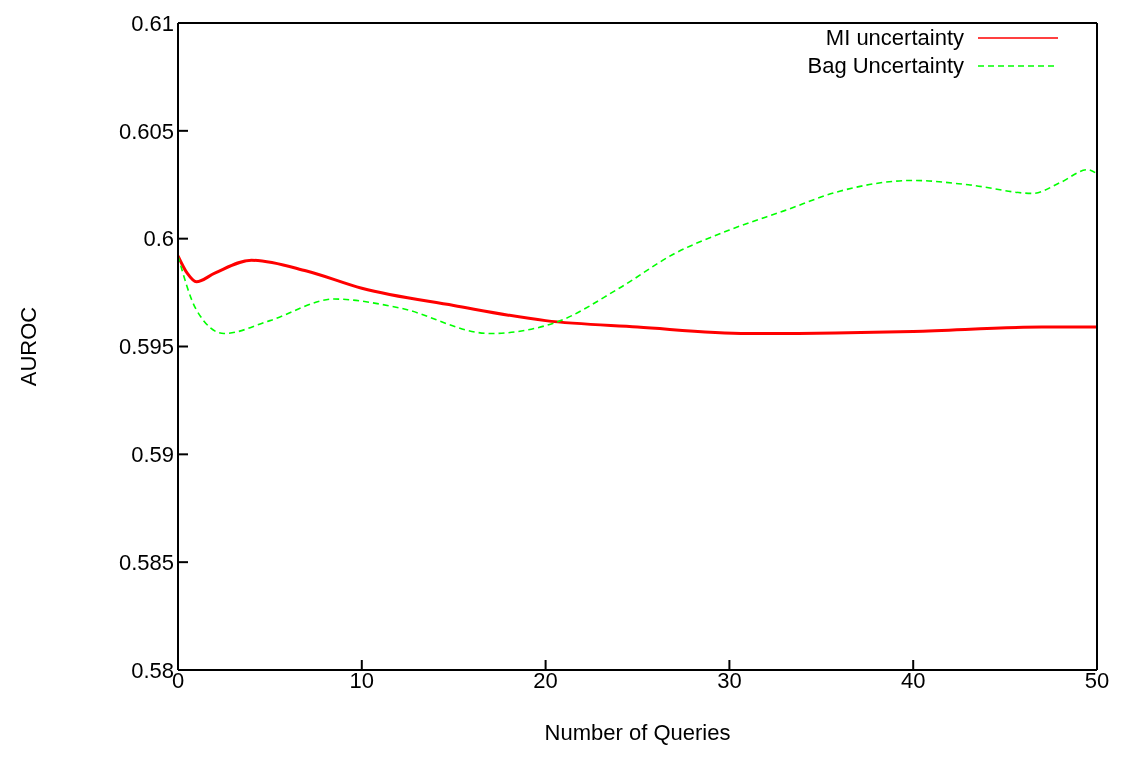  What do you see at coordinates (146, 562) in the screenshot?
I see `y-tick-label: 0.585` at bounding box center [146, 562].